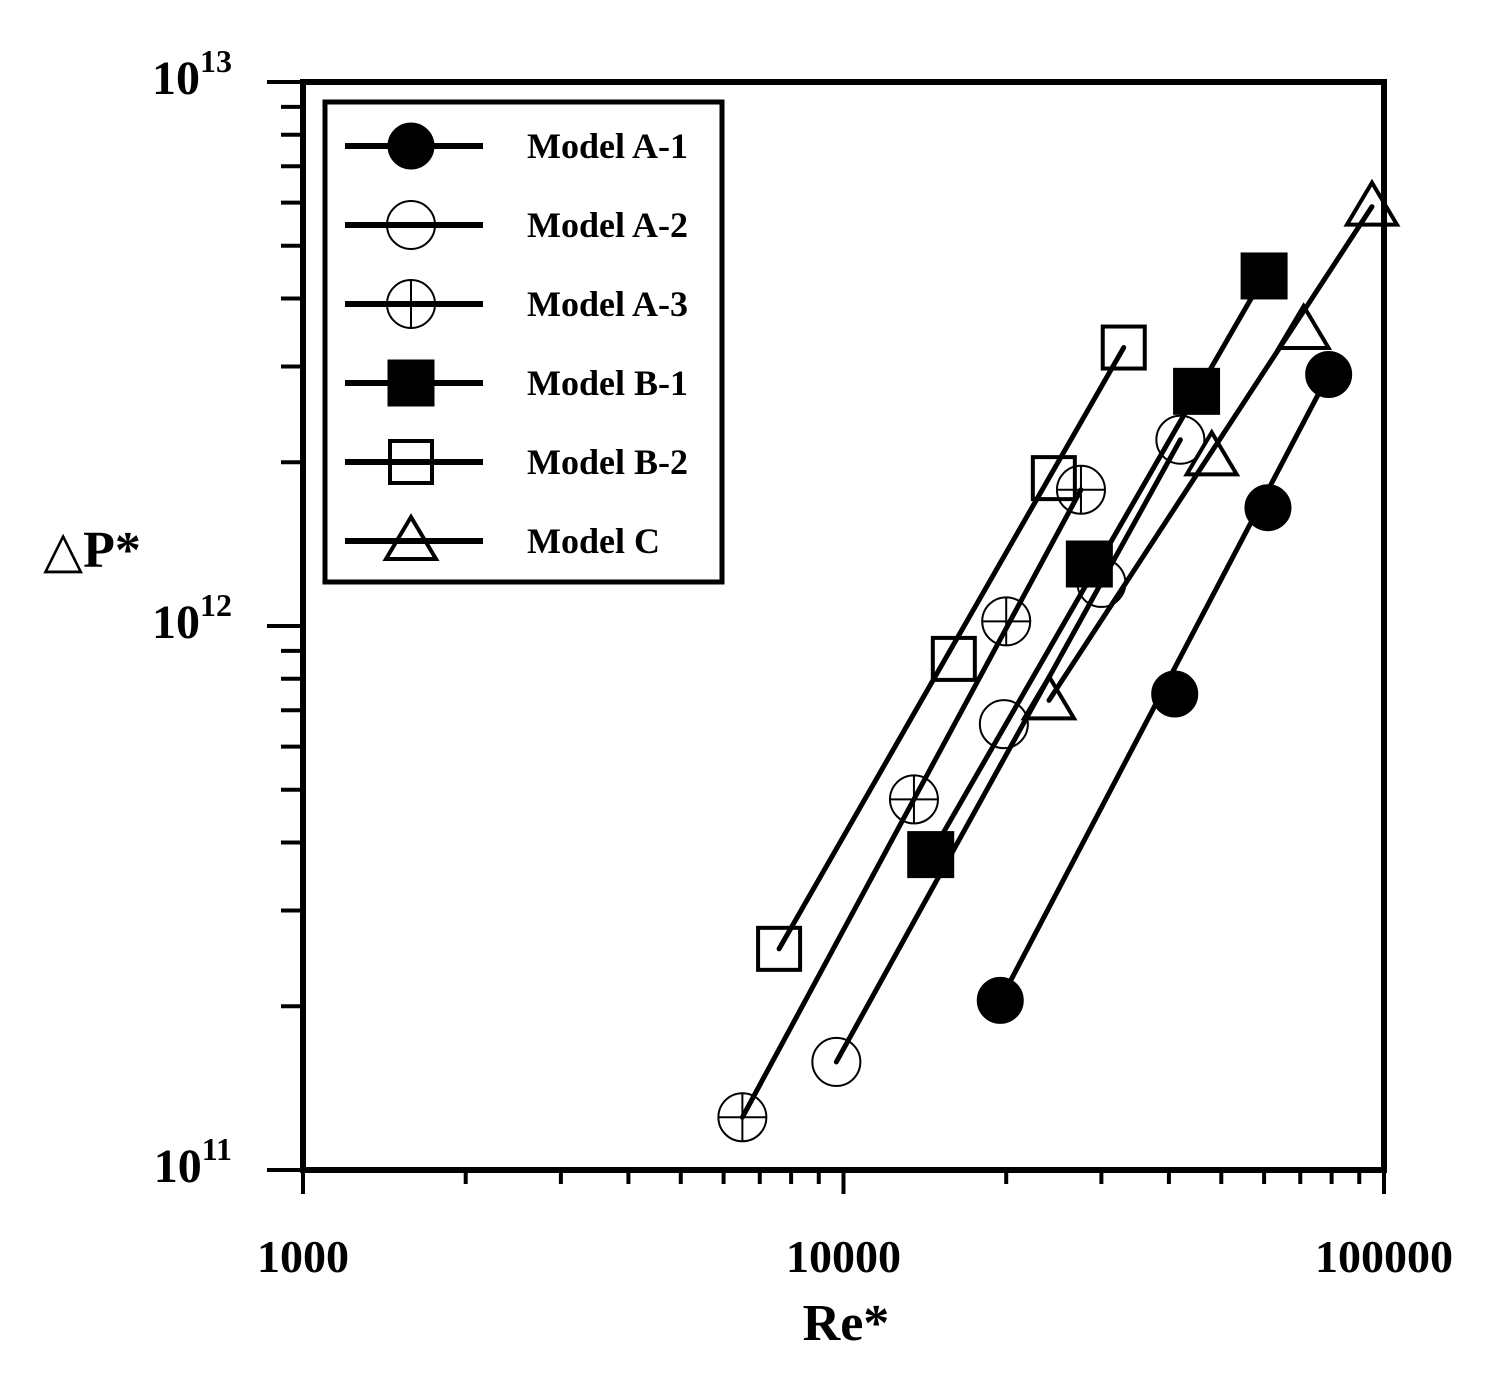  What do you see at coordinates (516, 383) in the screenshot?
I see `legend-entry: Model B-1` at bounding box center [516, 383].